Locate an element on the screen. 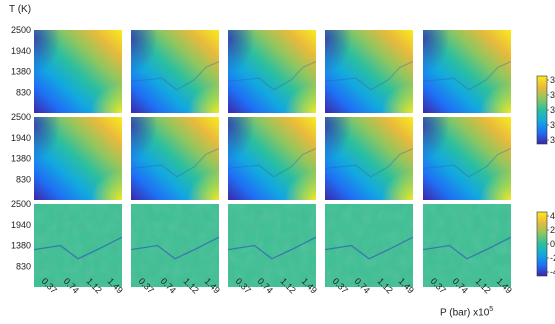 This screenshot has width=555, height=324. residual-panel-c4 is located at coordinates (369, 245).